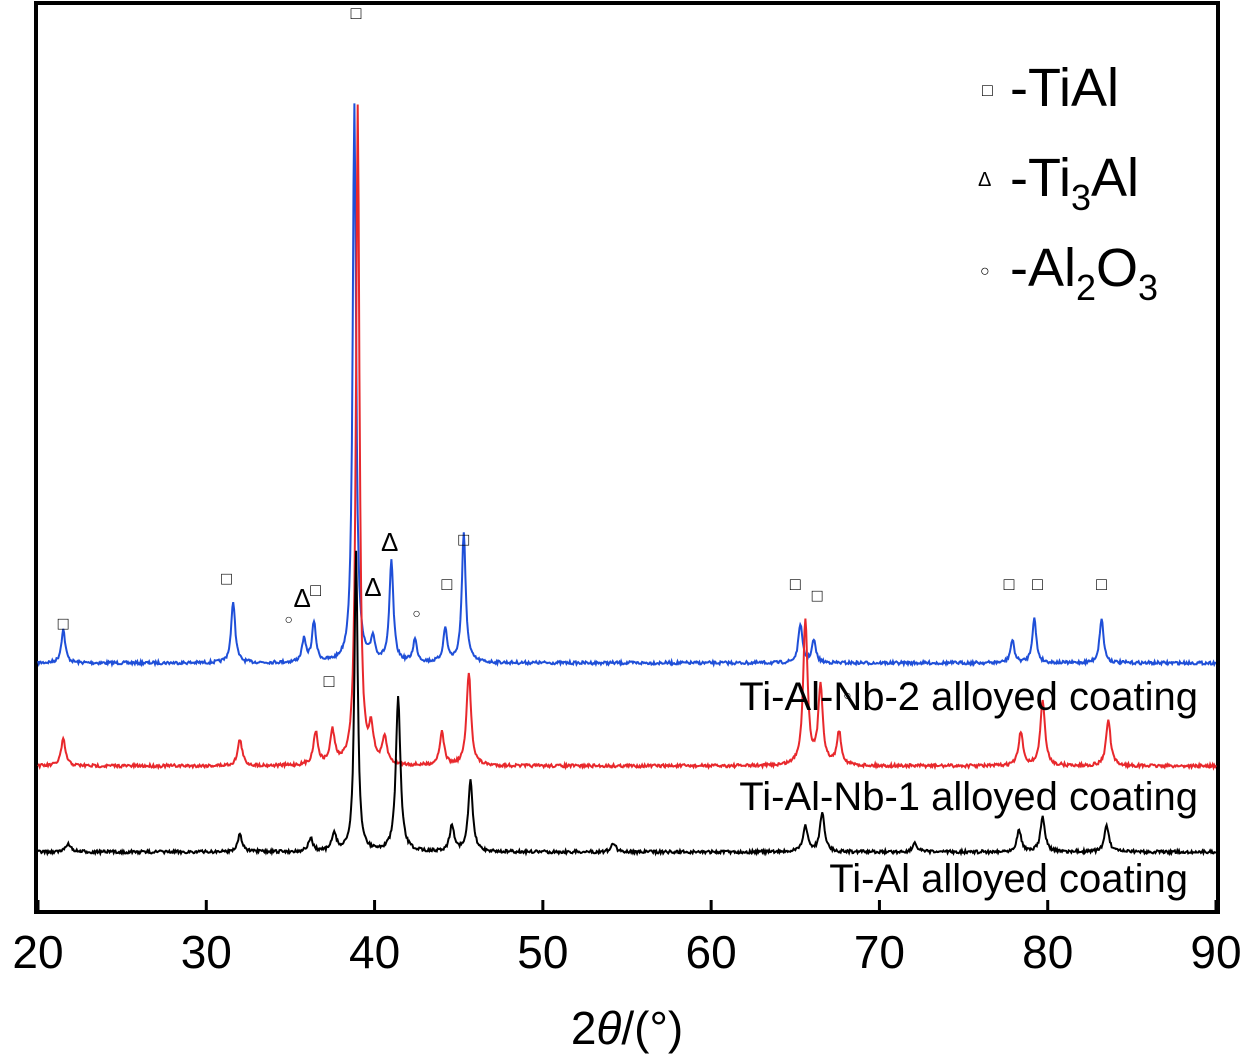  What do you see at coordinates (1101, 584) in the screenshot?
I see `phase-marker-16: □` at bounding box center [1101, 584].